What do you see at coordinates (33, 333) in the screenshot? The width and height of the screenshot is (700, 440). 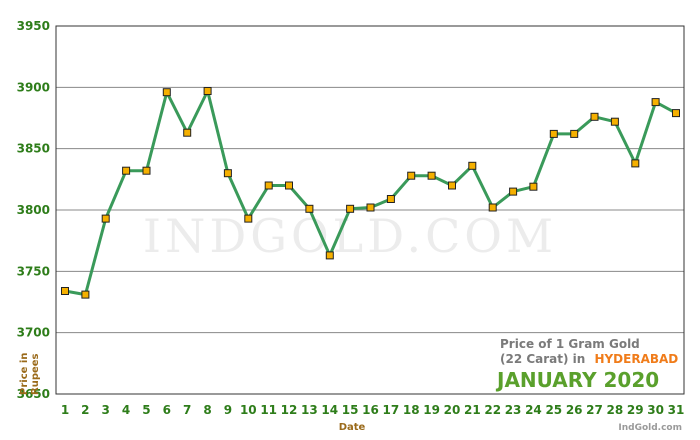 I see `y-tick-label: 3700` at bounding box center [33, 333].